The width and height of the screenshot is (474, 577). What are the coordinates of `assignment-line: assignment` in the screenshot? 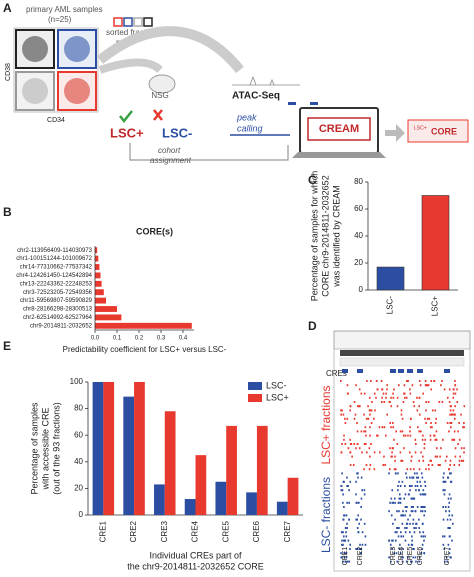 It's located at (171, 160).